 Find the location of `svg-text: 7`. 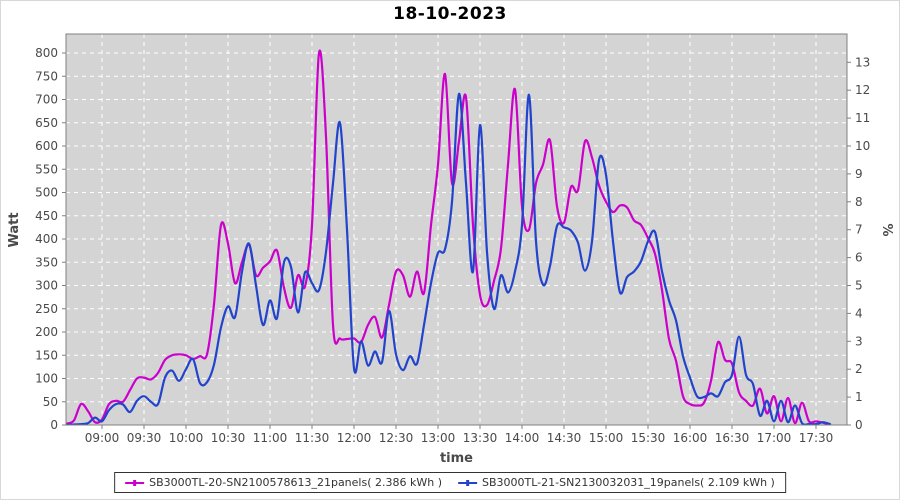

svg-text: 7 is located at coordinates (859, 230).